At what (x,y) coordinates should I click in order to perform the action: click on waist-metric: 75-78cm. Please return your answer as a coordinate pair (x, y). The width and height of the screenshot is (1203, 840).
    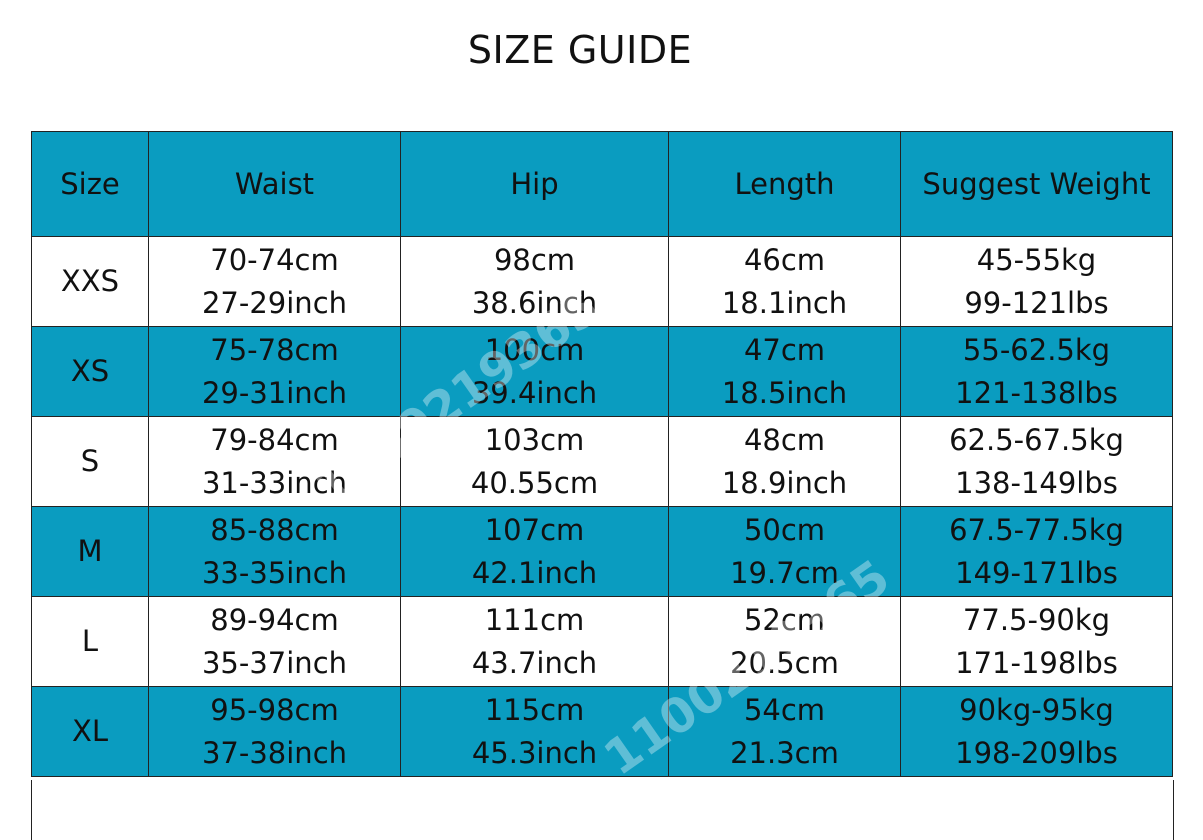
    Looking at the image, I should click on (274, 349).